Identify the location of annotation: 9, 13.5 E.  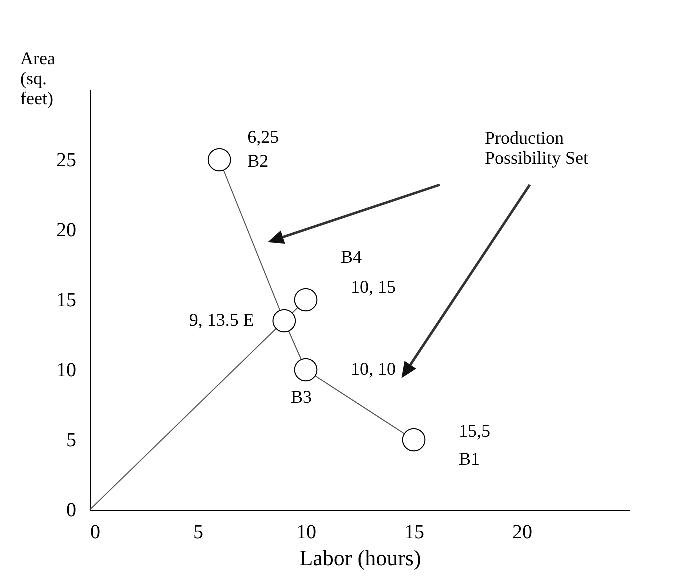
(221, 320).